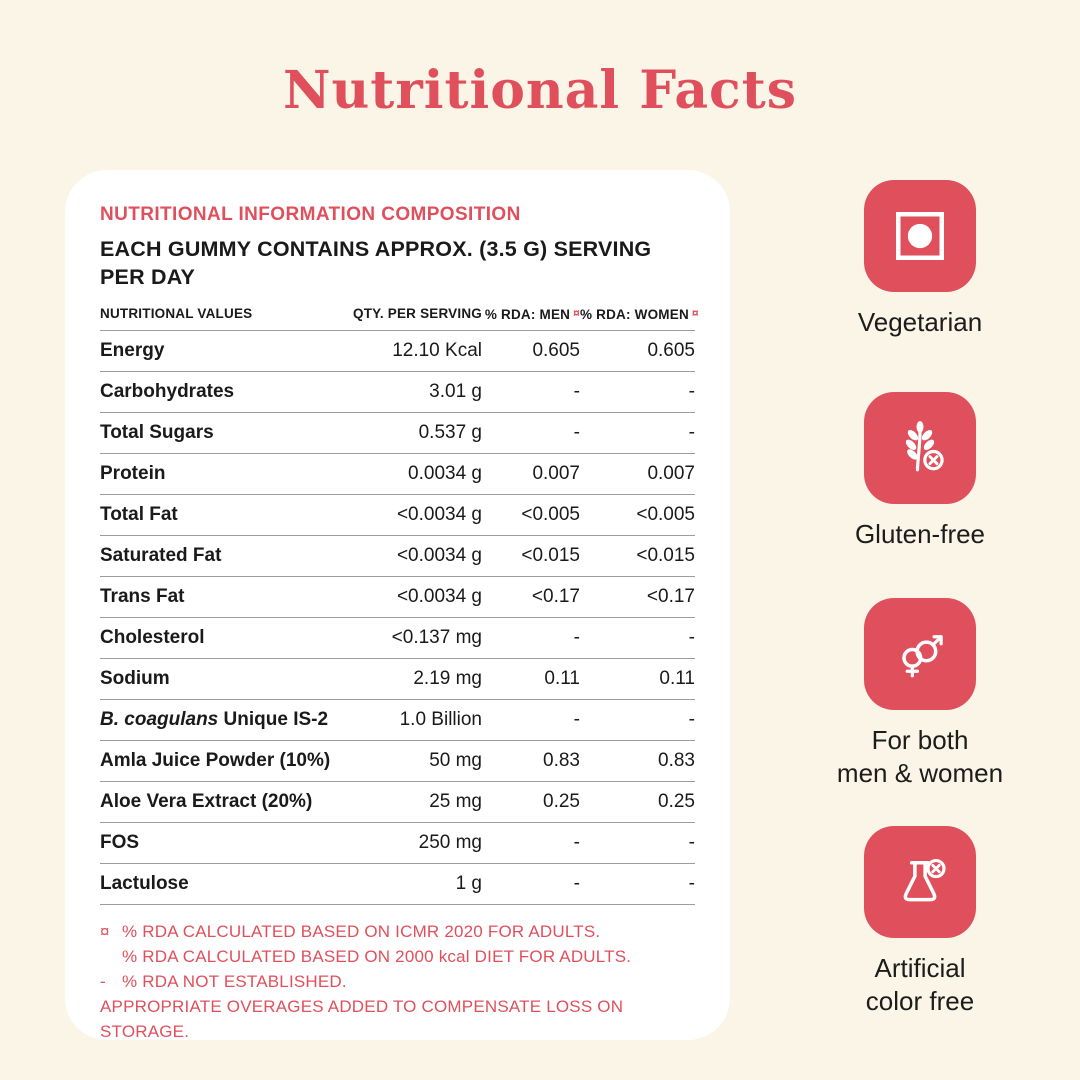 Image resolution: width=1080 pixels, height=1080 pixels. I want to click on page-title: Nutritional Facts, so click(540, 90).